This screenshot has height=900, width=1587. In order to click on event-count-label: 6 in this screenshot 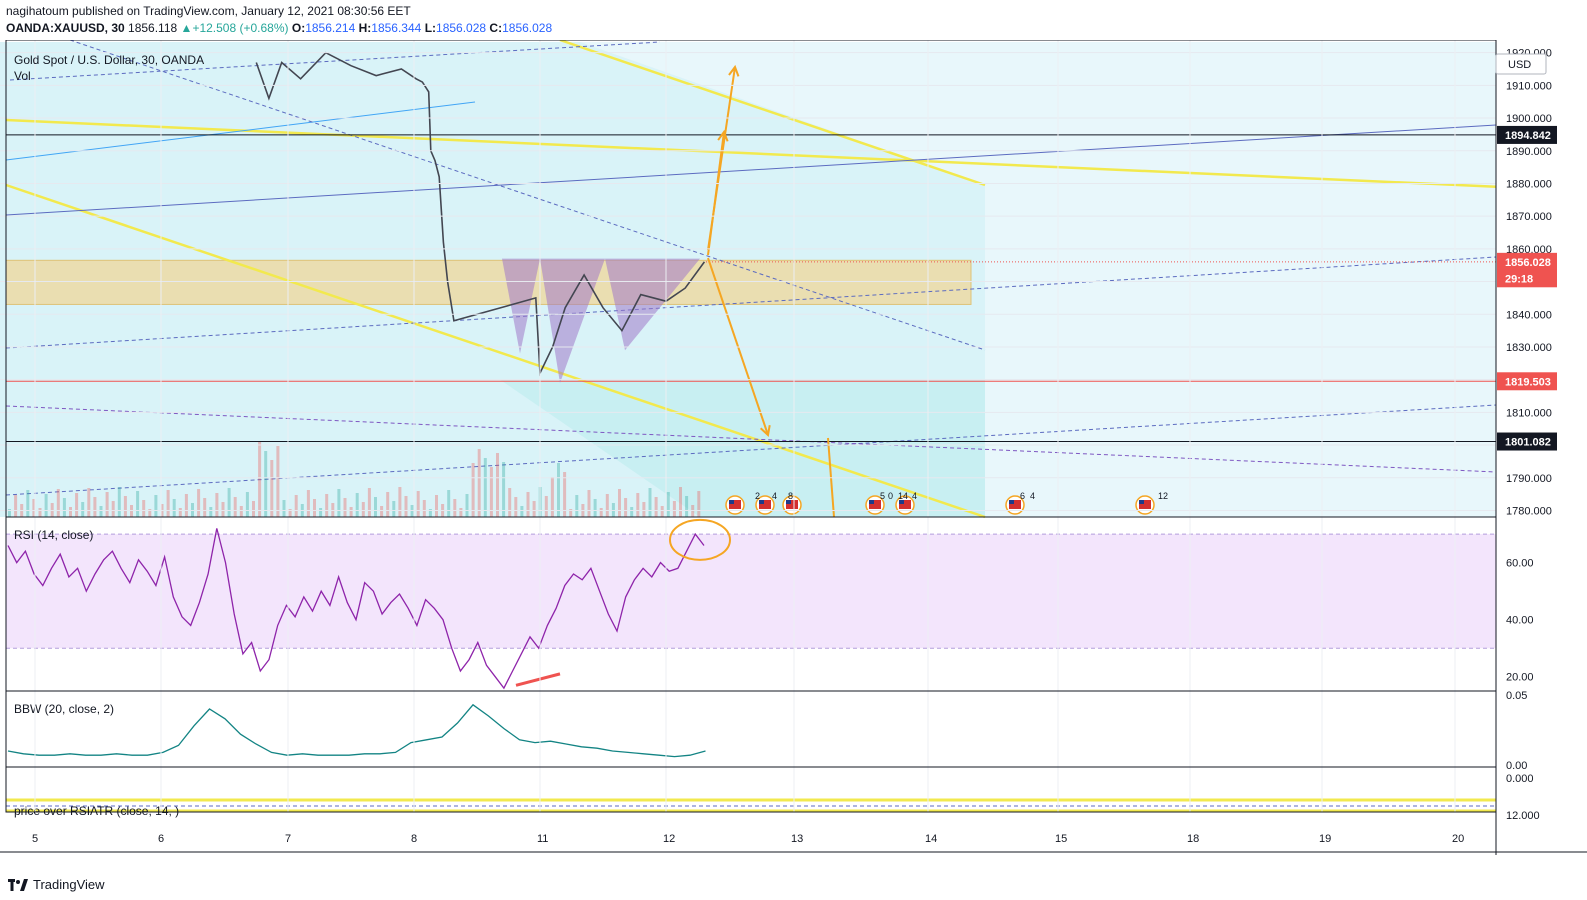, I will do `click(1022, 496)`.